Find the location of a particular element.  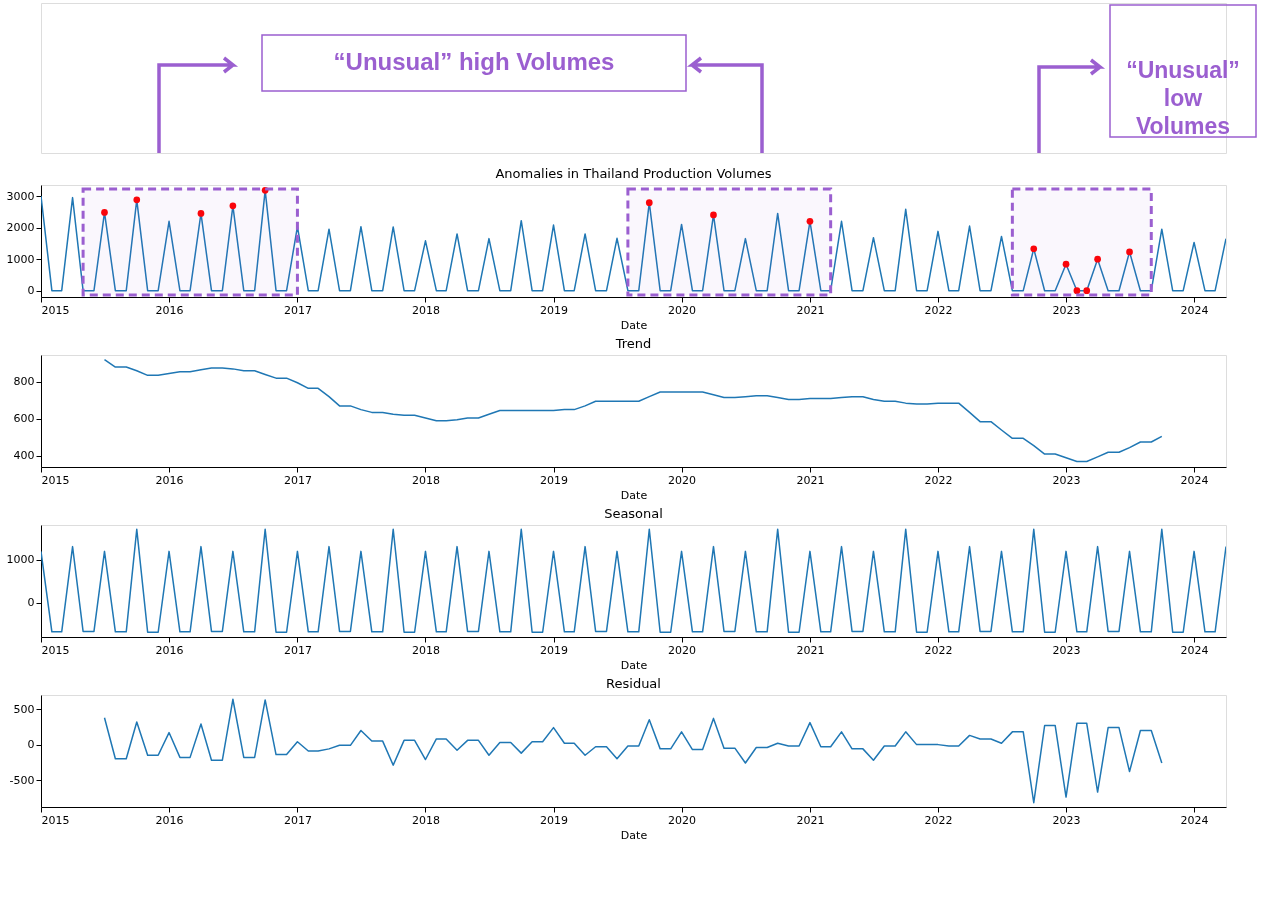

y-tick-label: 2000 is located at coordinates (20, 228).